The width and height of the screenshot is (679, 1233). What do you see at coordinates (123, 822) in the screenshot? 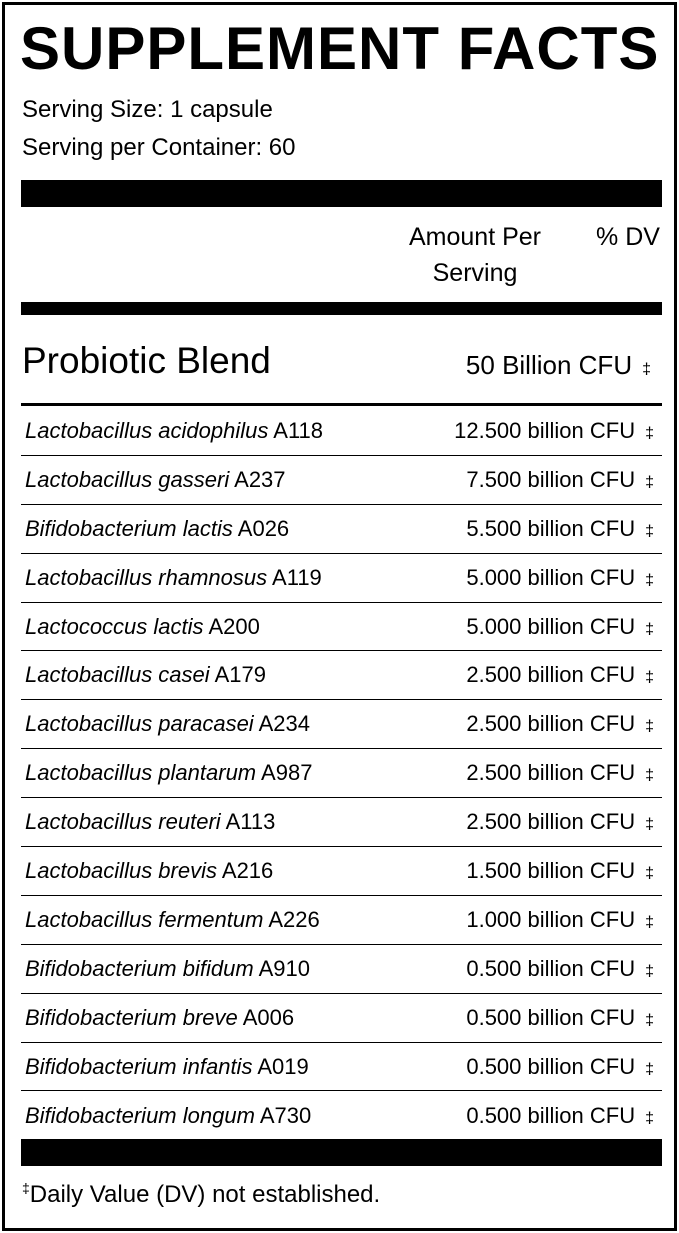
I see `species: Lactobacillus reuteri` at bounding box center [123, 822].